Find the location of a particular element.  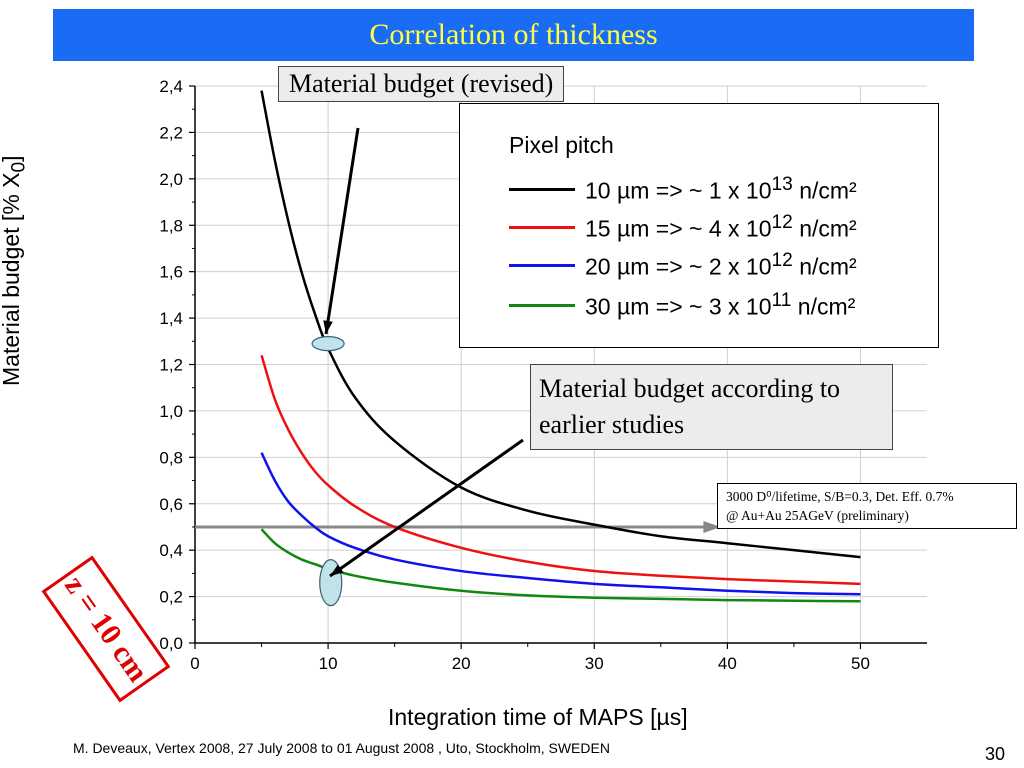

x-tick-label: 30 is located at coordinates (594, 663).